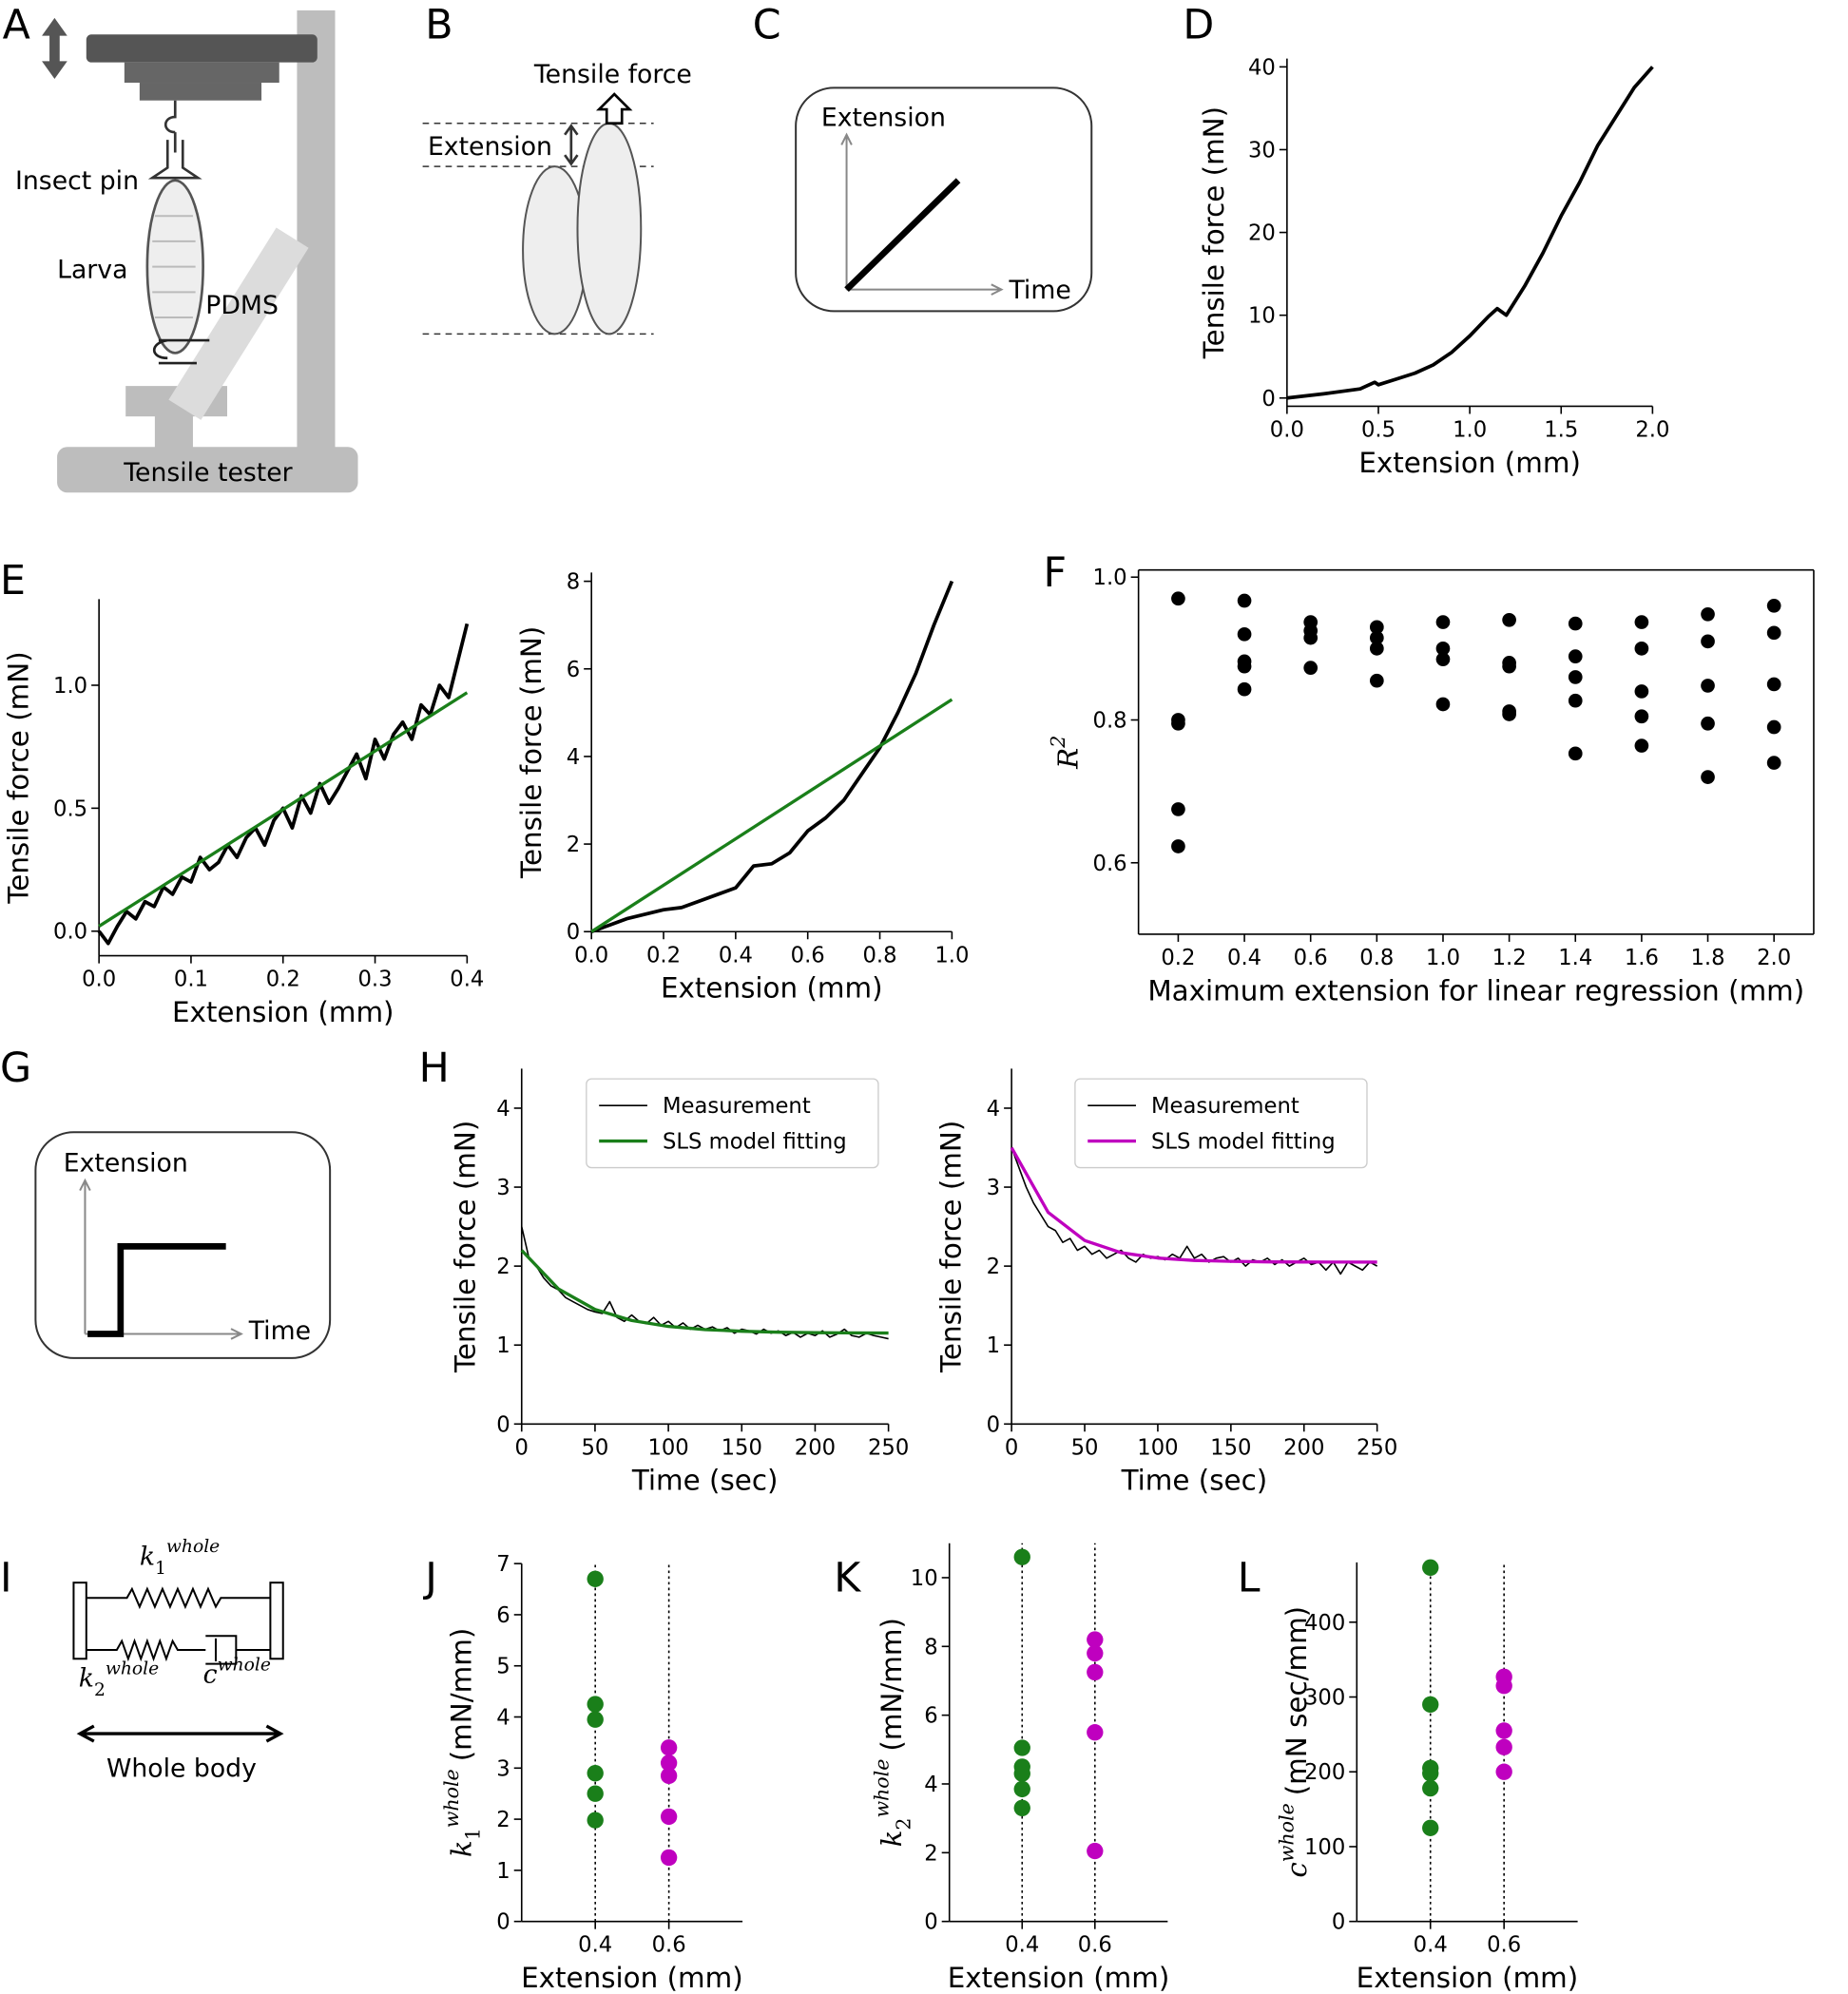 Image resolution: width=1848 pixels, height=1994 pixels. Describe the element at coordinates (1262, 67) in the screenshot. I see `y-tick-label: 40` at that location.